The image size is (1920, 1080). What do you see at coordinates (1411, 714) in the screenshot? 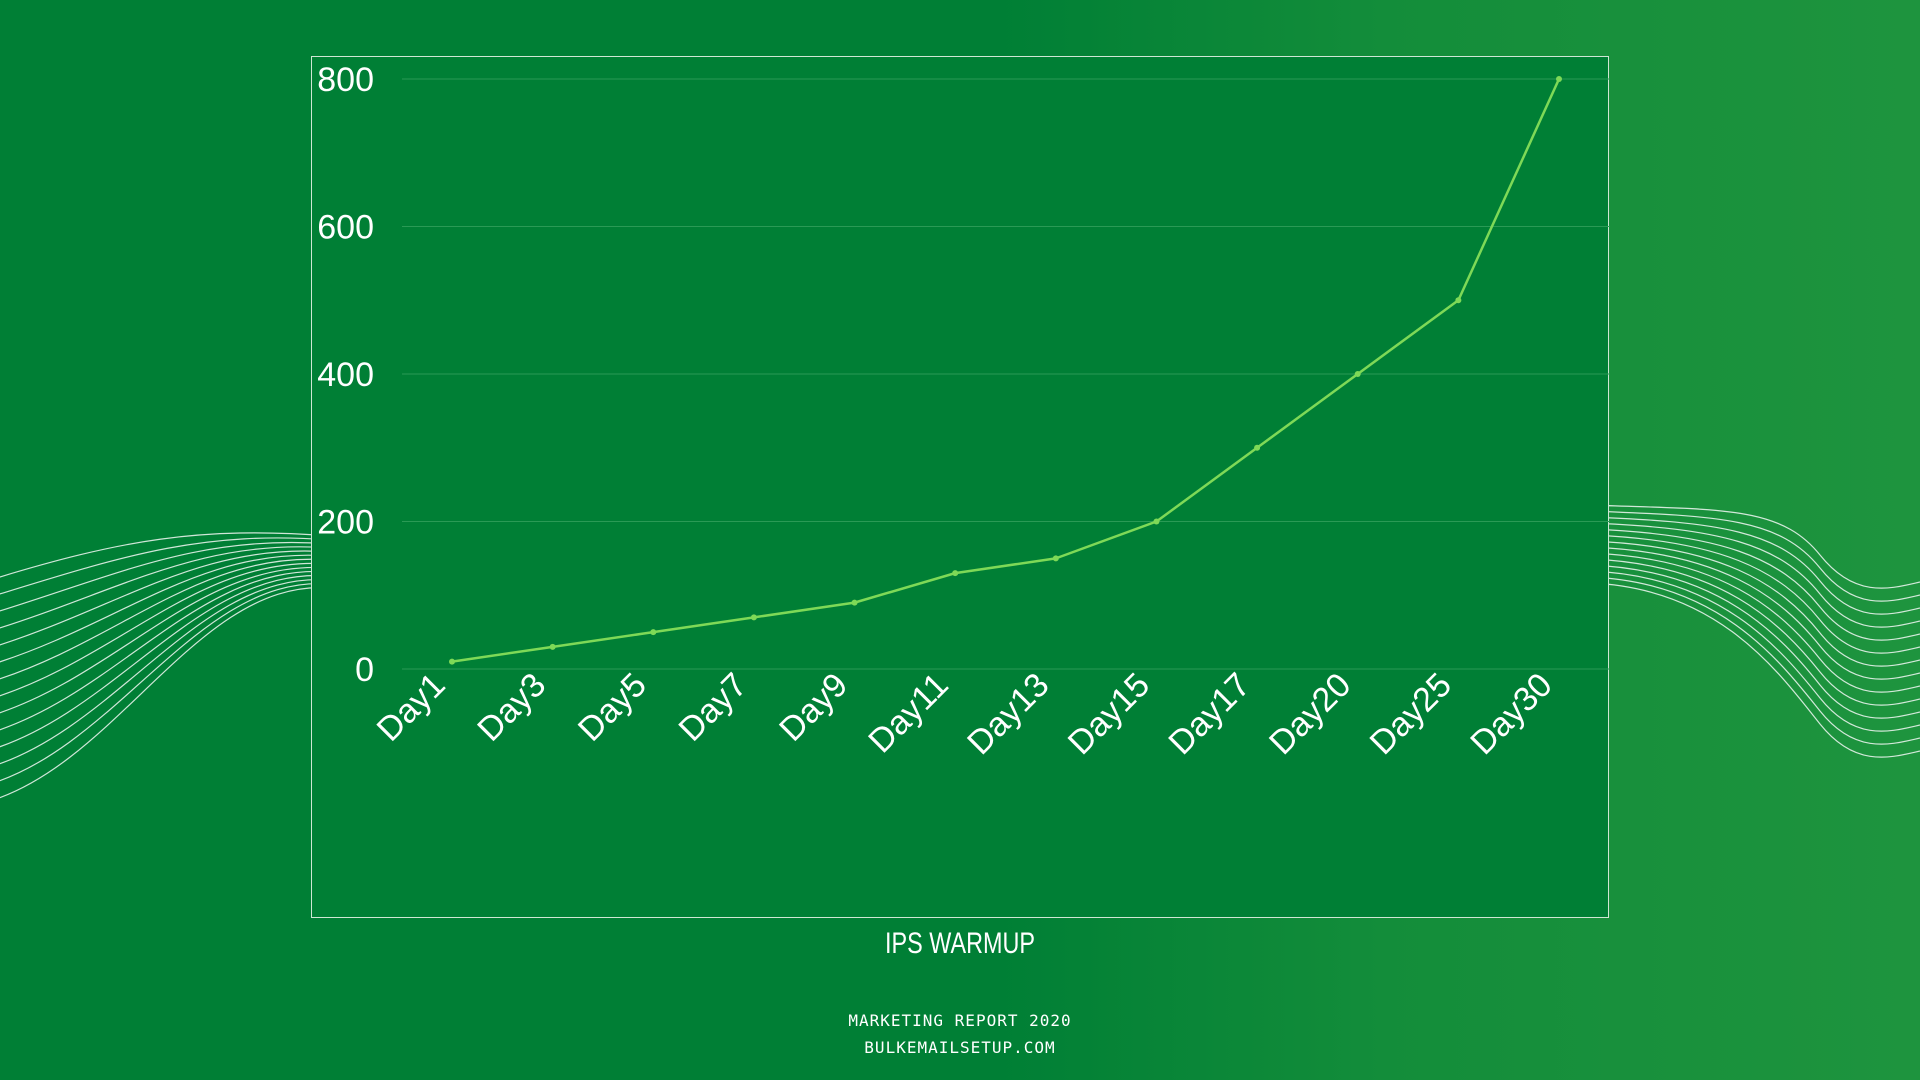
I see `x-tick-label: Day25` at bounding box center [1411, 714].